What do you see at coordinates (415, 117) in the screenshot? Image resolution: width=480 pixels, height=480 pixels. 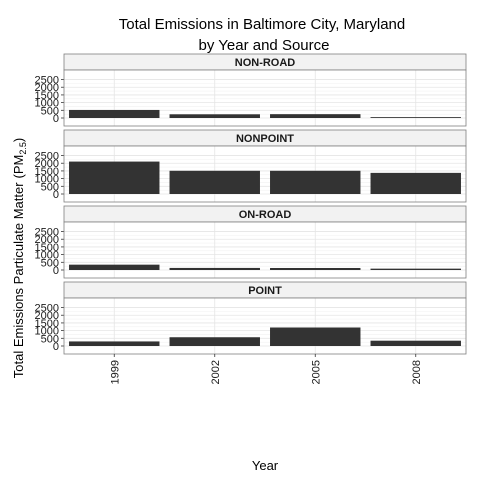 I see `bar-non-road-2008` at bounding box center [415, 117].